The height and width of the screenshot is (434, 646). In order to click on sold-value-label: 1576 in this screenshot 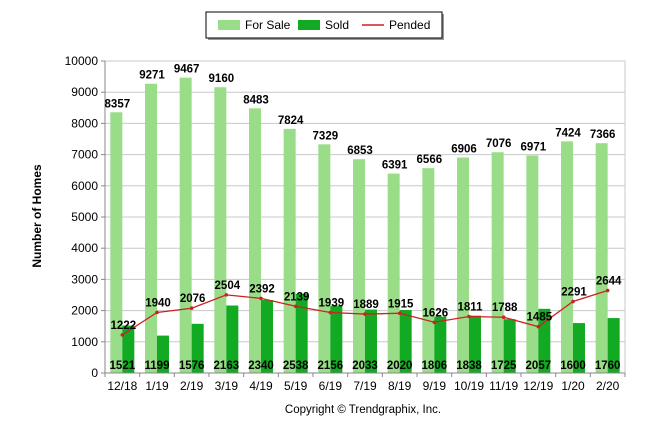, I will do `click(192, 366)`.